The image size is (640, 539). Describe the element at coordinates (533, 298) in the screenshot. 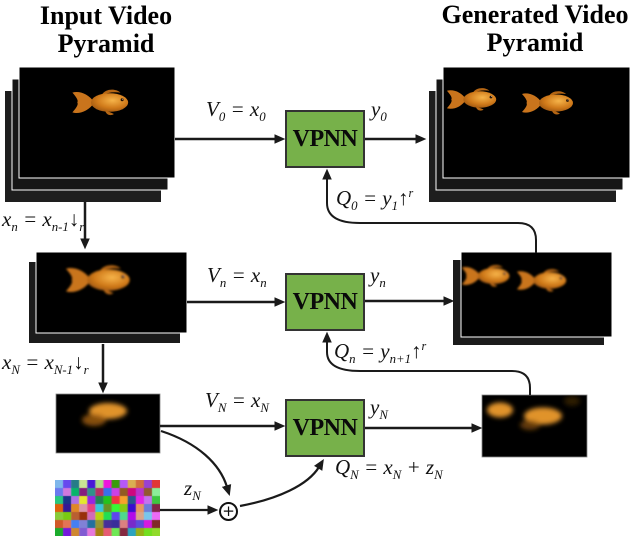

I see `generated-video-stack-leveln` at that location.